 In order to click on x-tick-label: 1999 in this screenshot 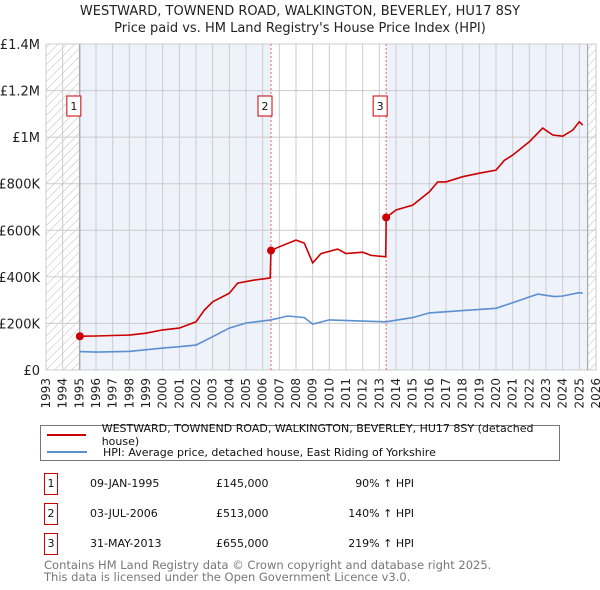, I will do `click(146, 393)`.